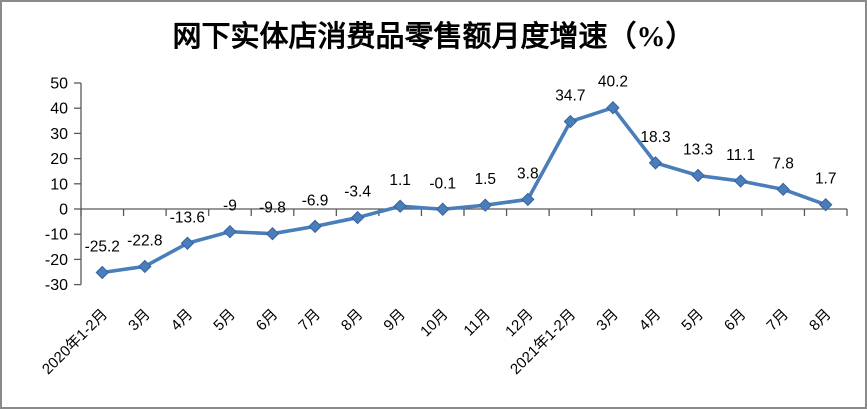 The height and width of the screenshot is (409, 867). What do you see at coordinates (528, 173) in the screenshot?
I see `data-point-label: 3.8` at bounding box center [528, 173].